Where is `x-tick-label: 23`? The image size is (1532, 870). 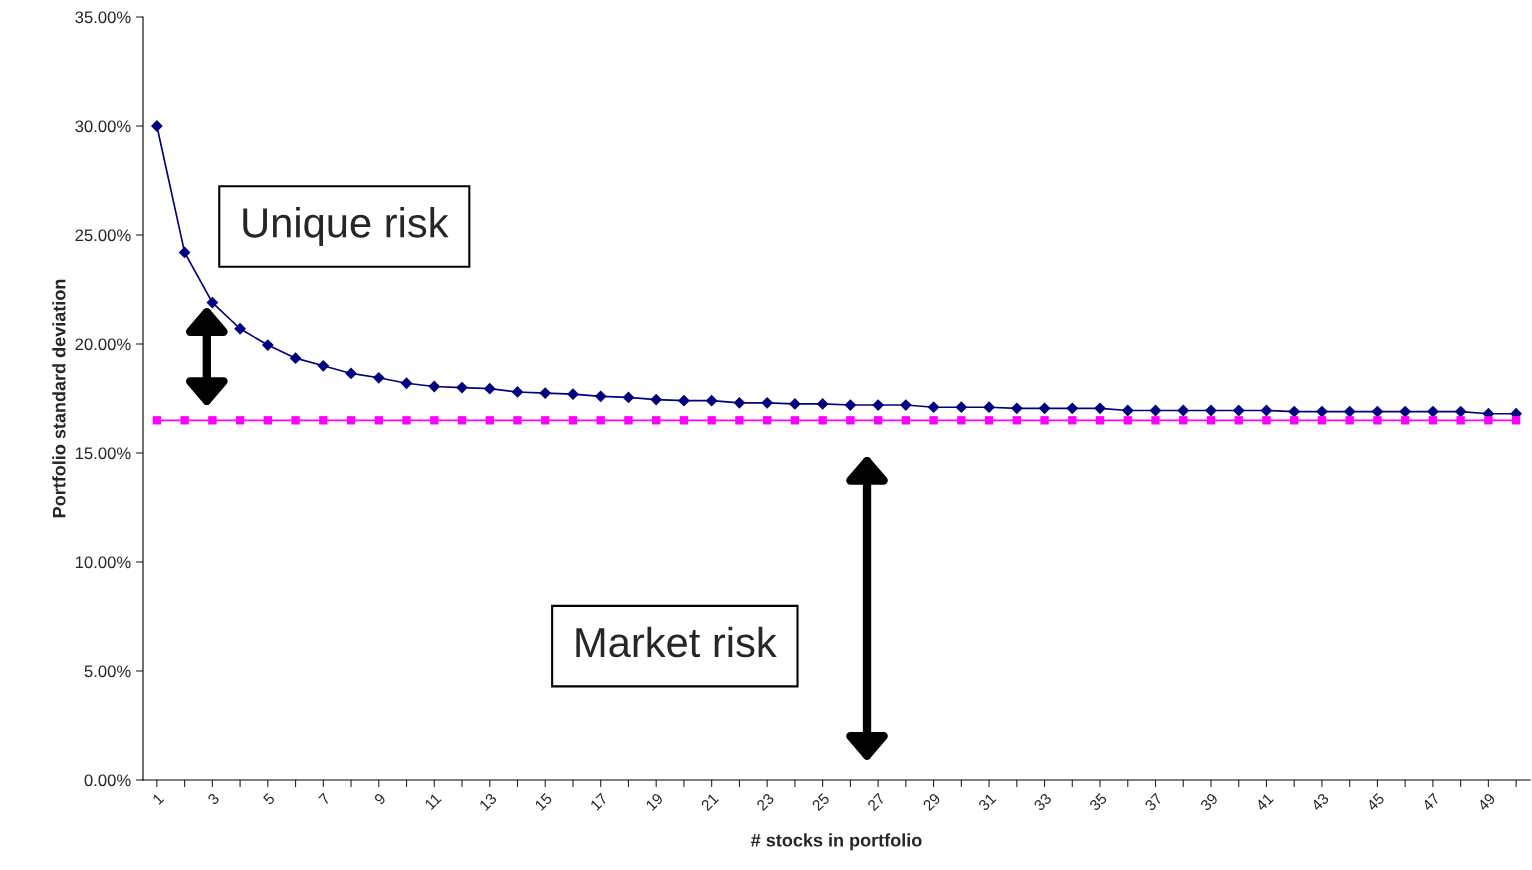
x-tick-label: 23 is located at coordinates (765, 802).